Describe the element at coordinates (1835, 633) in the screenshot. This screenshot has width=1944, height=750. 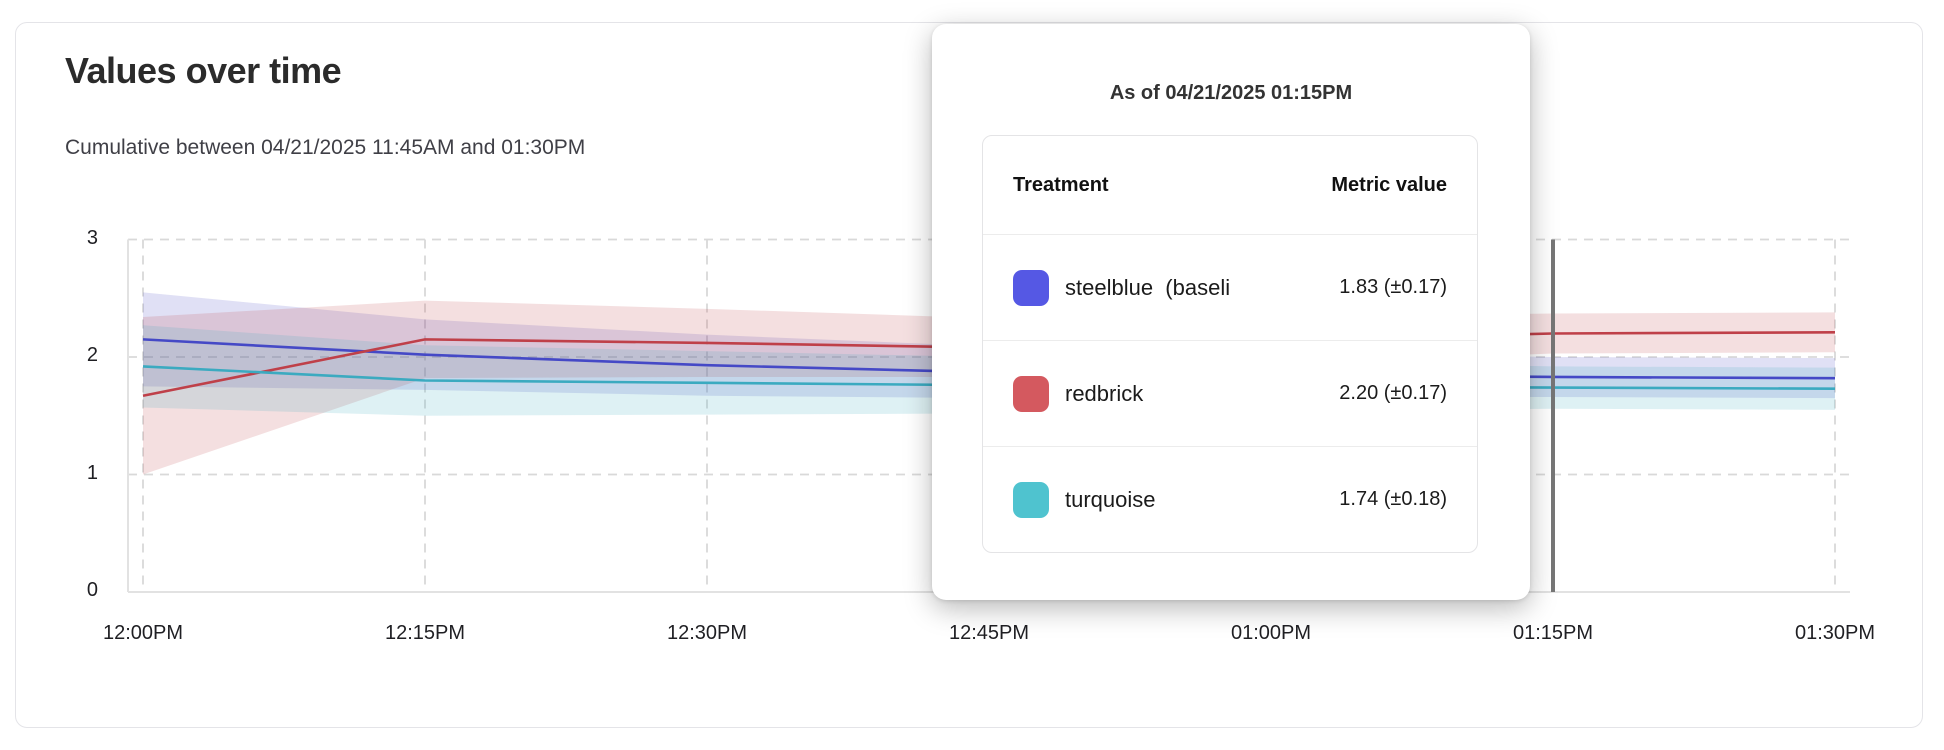
I see `x-tick-label: 01:30PM` at that location.